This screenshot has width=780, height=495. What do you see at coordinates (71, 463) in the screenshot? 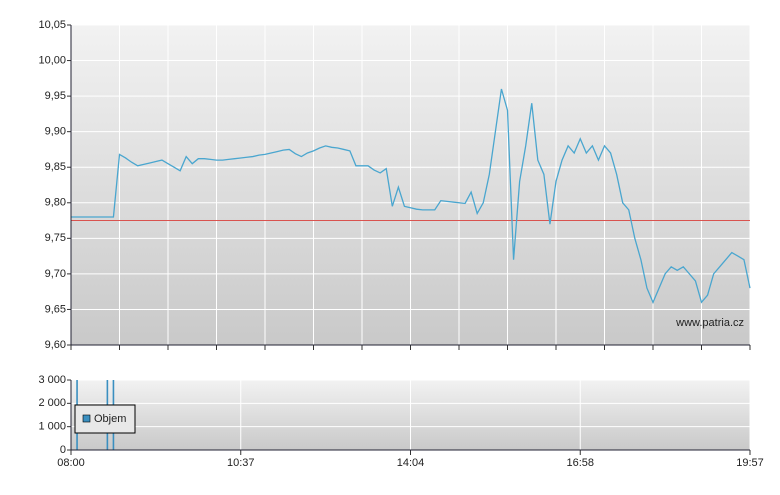
I see `x-tick-label: 08:00` at bounding box center [71, 463].